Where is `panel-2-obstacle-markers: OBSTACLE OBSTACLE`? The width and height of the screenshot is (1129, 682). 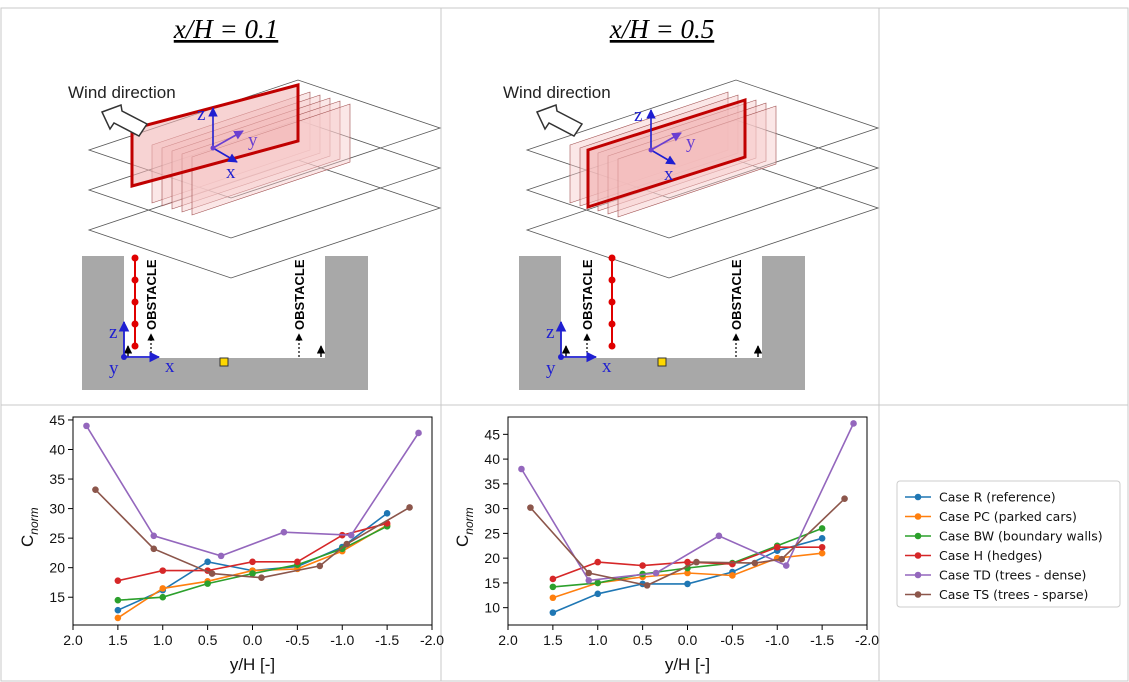
panel-2-obstacle-markers: OBSTACLE OBSTACLE is located at coordinates (662, 308).